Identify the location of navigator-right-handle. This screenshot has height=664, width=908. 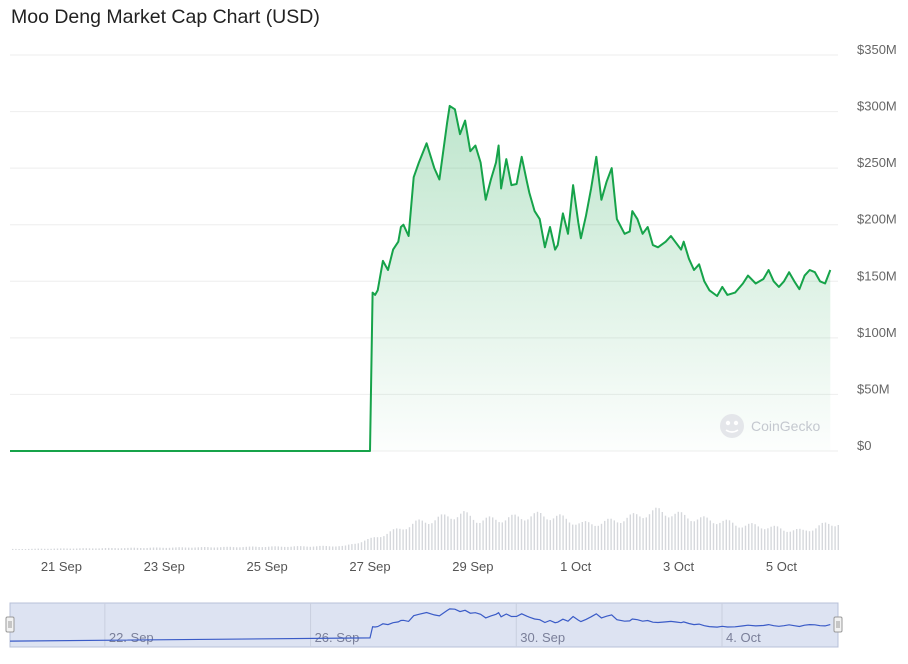
(838, 624).